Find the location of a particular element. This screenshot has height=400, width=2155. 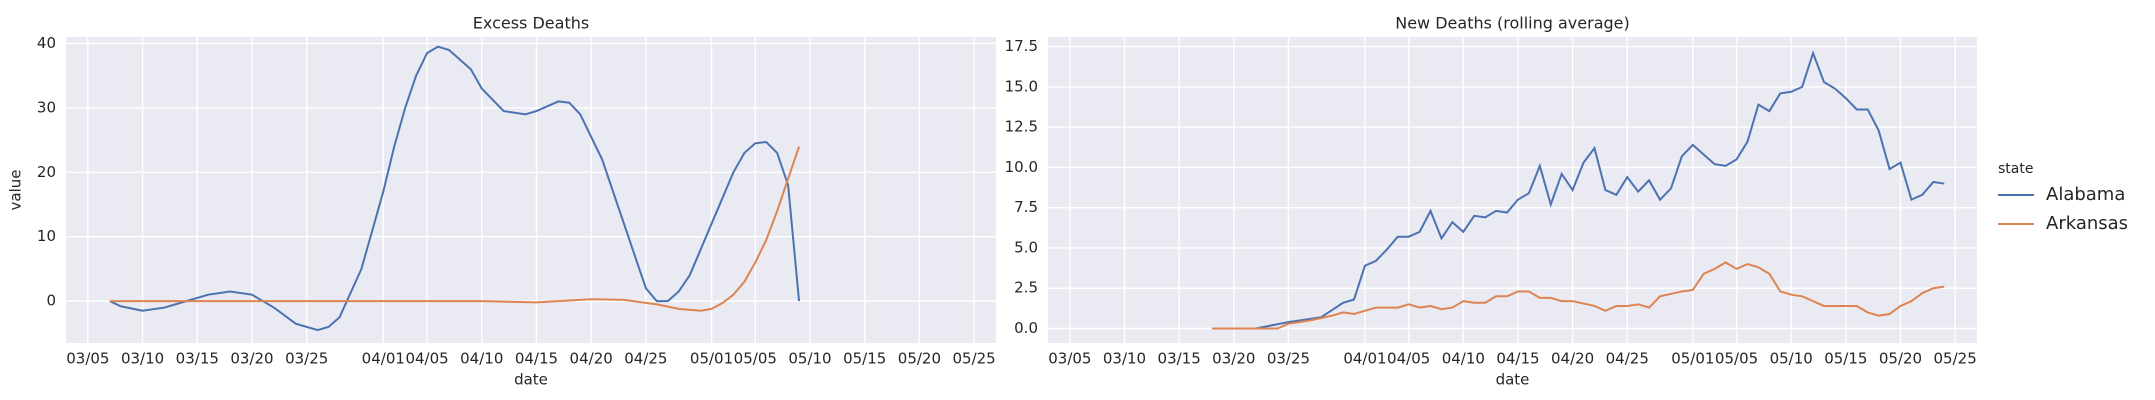

y-tick-label: 12.5 is located at coordinates (1021, 127).